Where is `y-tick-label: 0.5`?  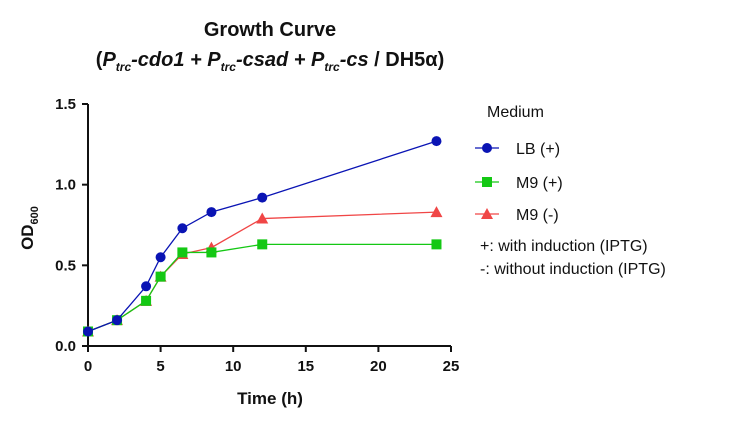
y-tick-label: 0.5 is located at coordinates (65, 265).